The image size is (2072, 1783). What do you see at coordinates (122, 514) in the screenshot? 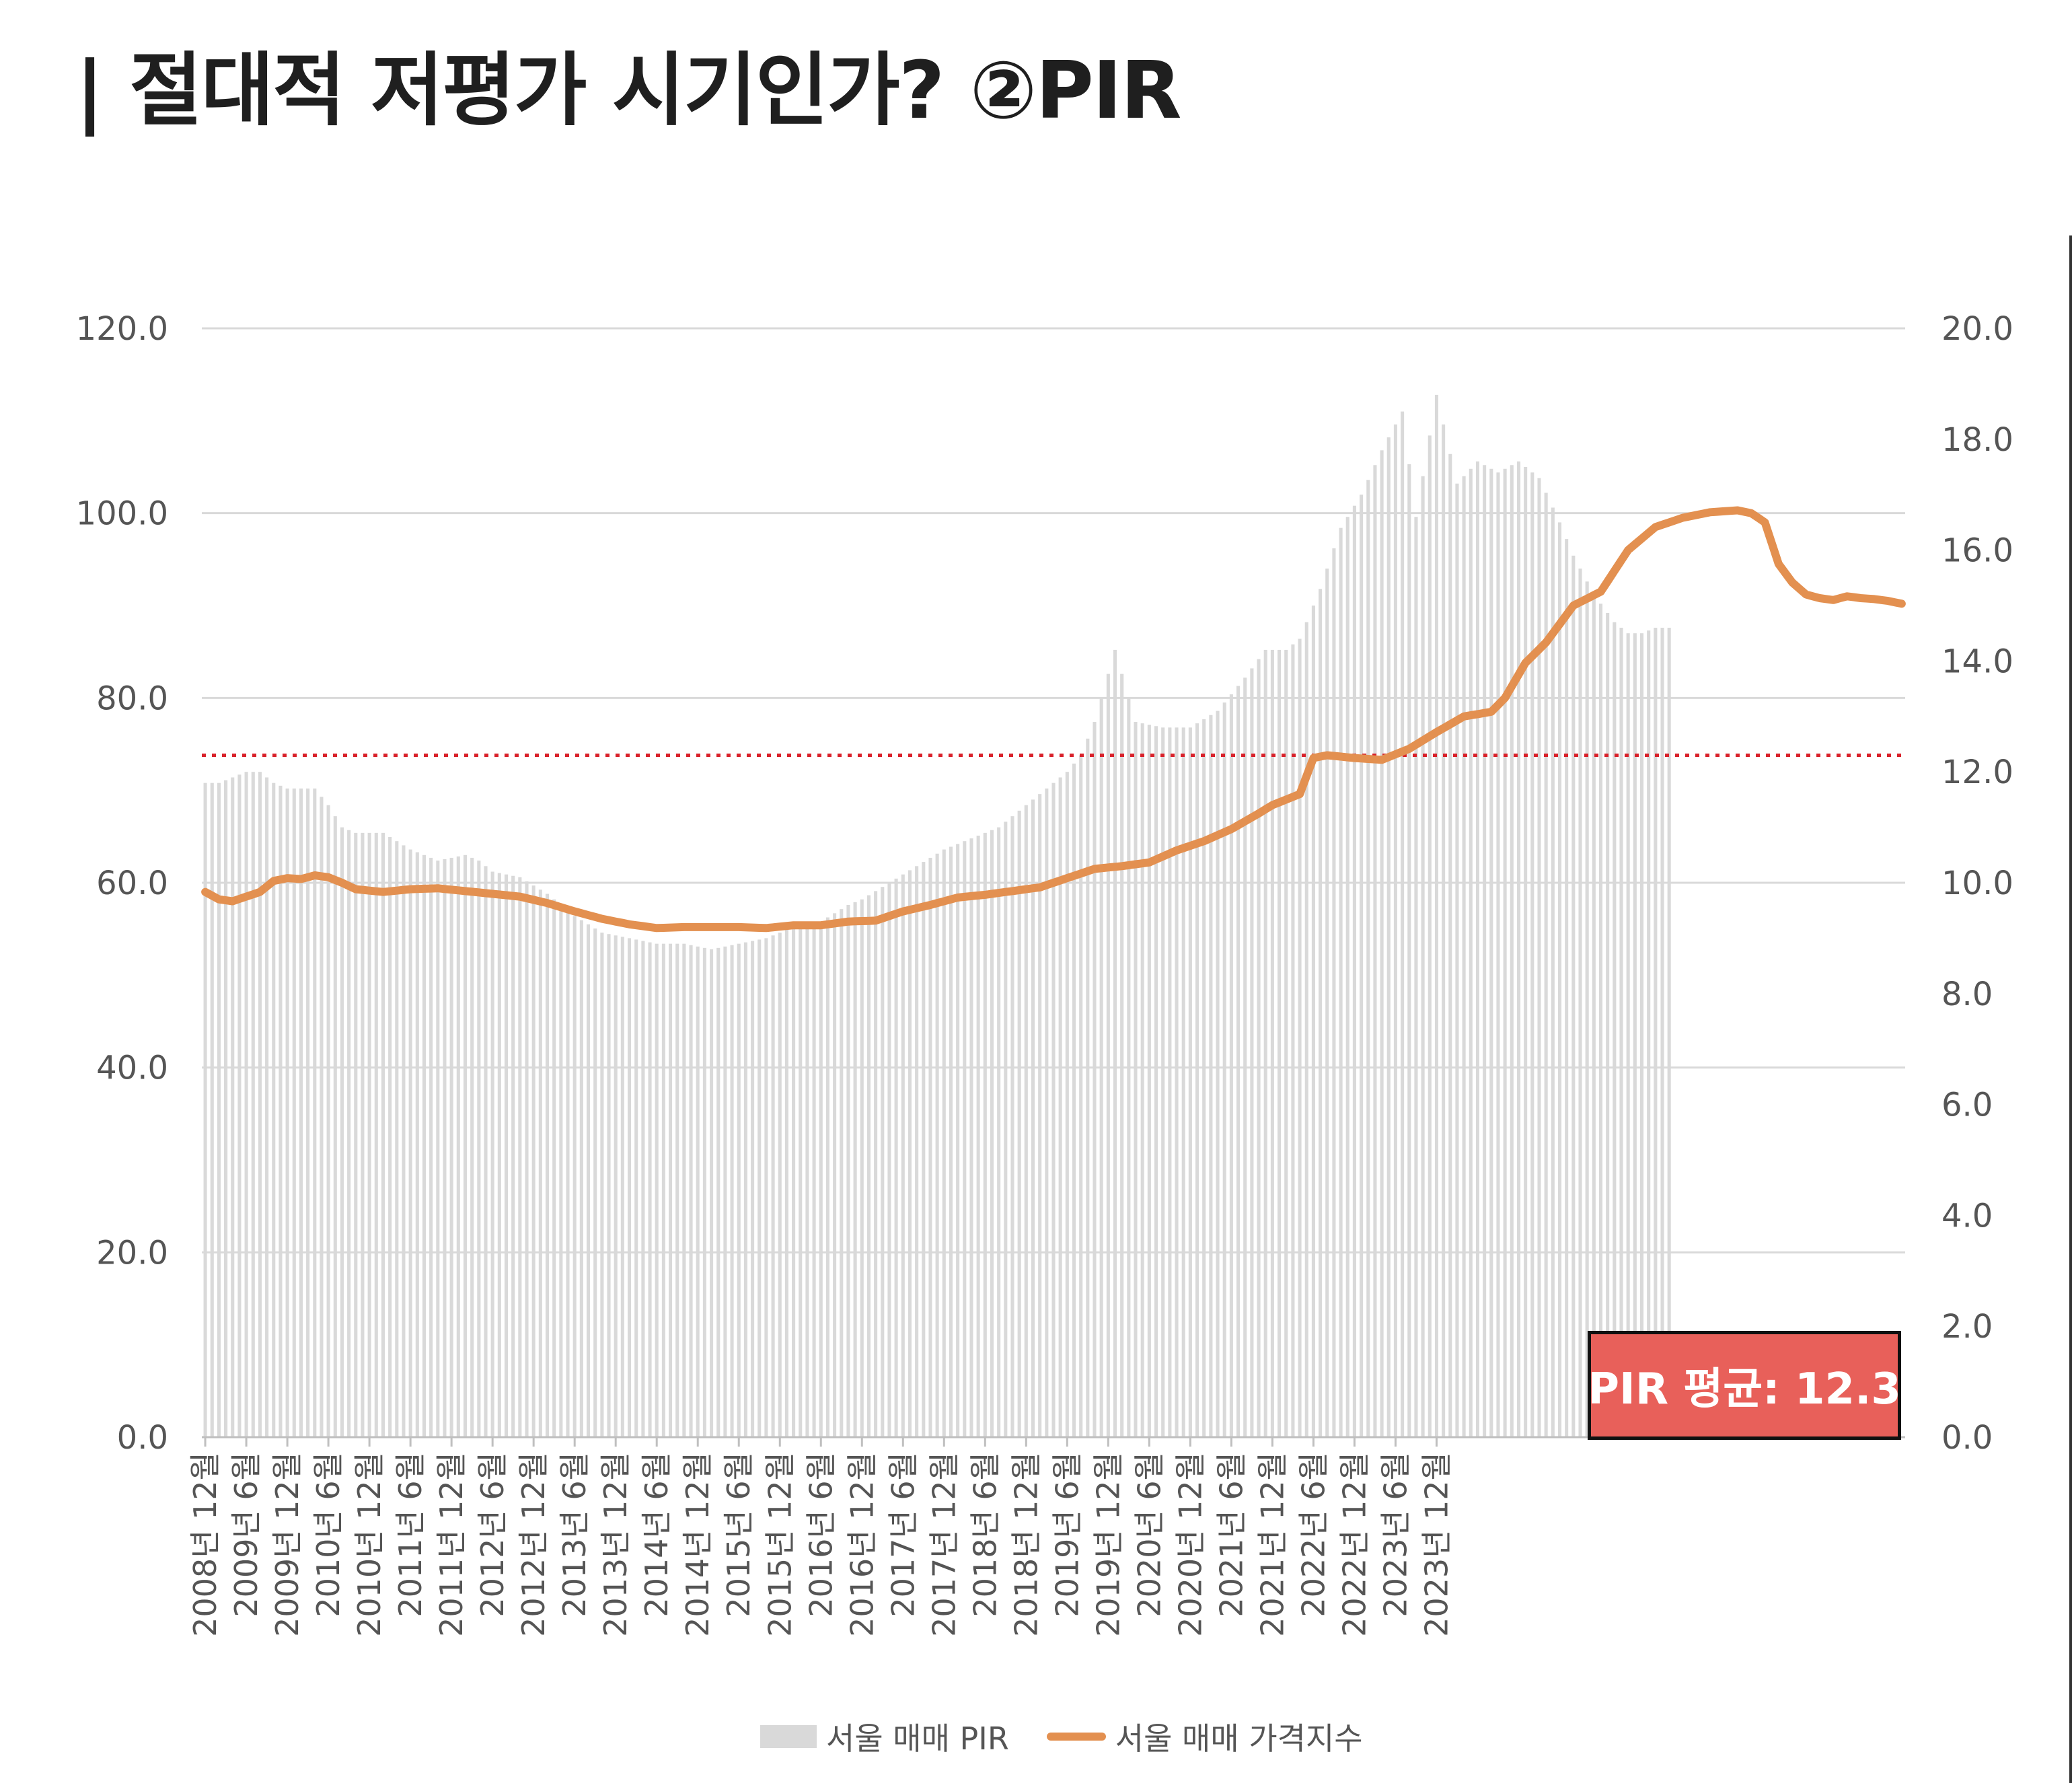
I see `left-axis-tick-label: 100.0` at bounding box center [122, 514].